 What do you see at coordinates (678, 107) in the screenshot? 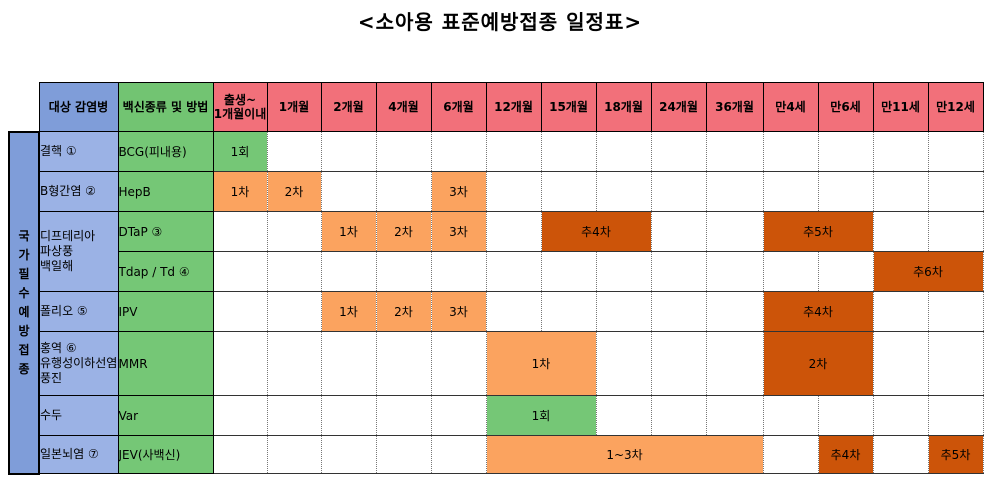
I see `header-age-24m: 24개월` at bounding box center [678, 107].